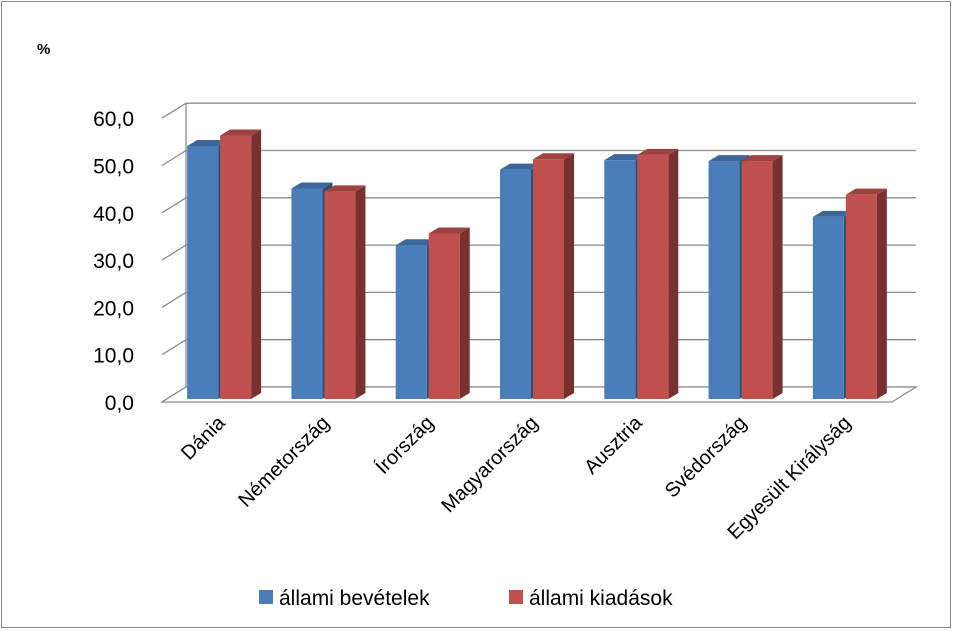  Describe the element at coordinates (466, 598) in the screenshot. I see `legend: állami bevételek állami kiadások` at that location.